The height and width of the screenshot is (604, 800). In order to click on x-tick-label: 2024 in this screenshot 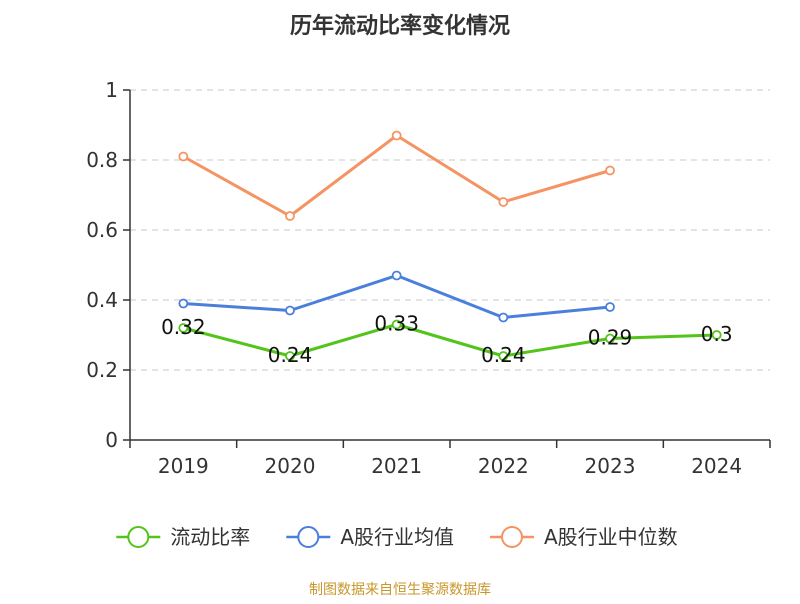, I will do `click(716, 466)`.